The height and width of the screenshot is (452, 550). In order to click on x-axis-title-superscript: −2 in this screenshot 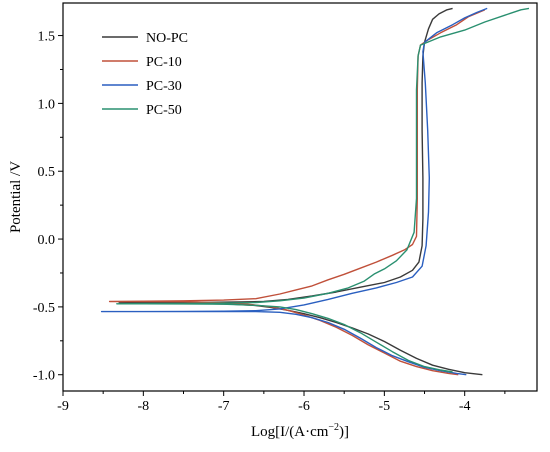, I will do `click(333, 427)`.